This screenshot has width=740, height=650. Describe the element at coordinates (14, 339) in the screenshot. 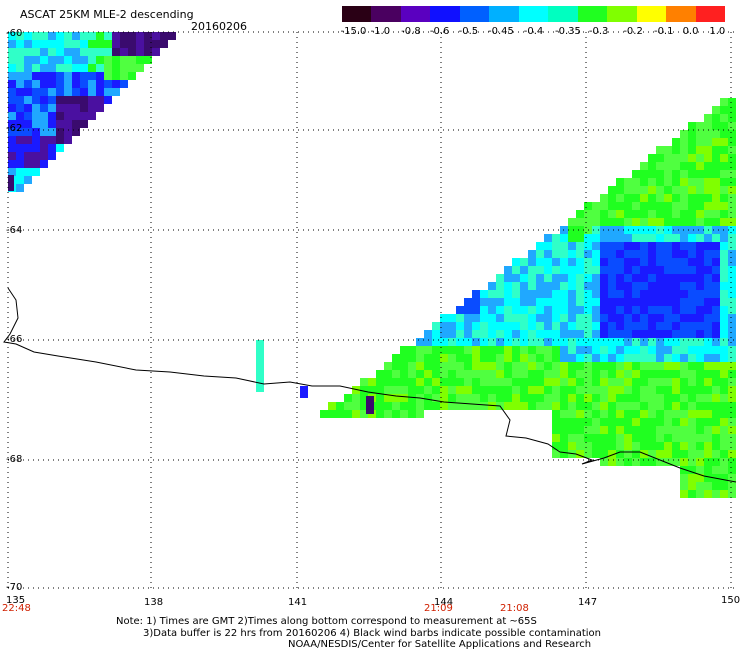

I see `lat-label: -66` at that location.